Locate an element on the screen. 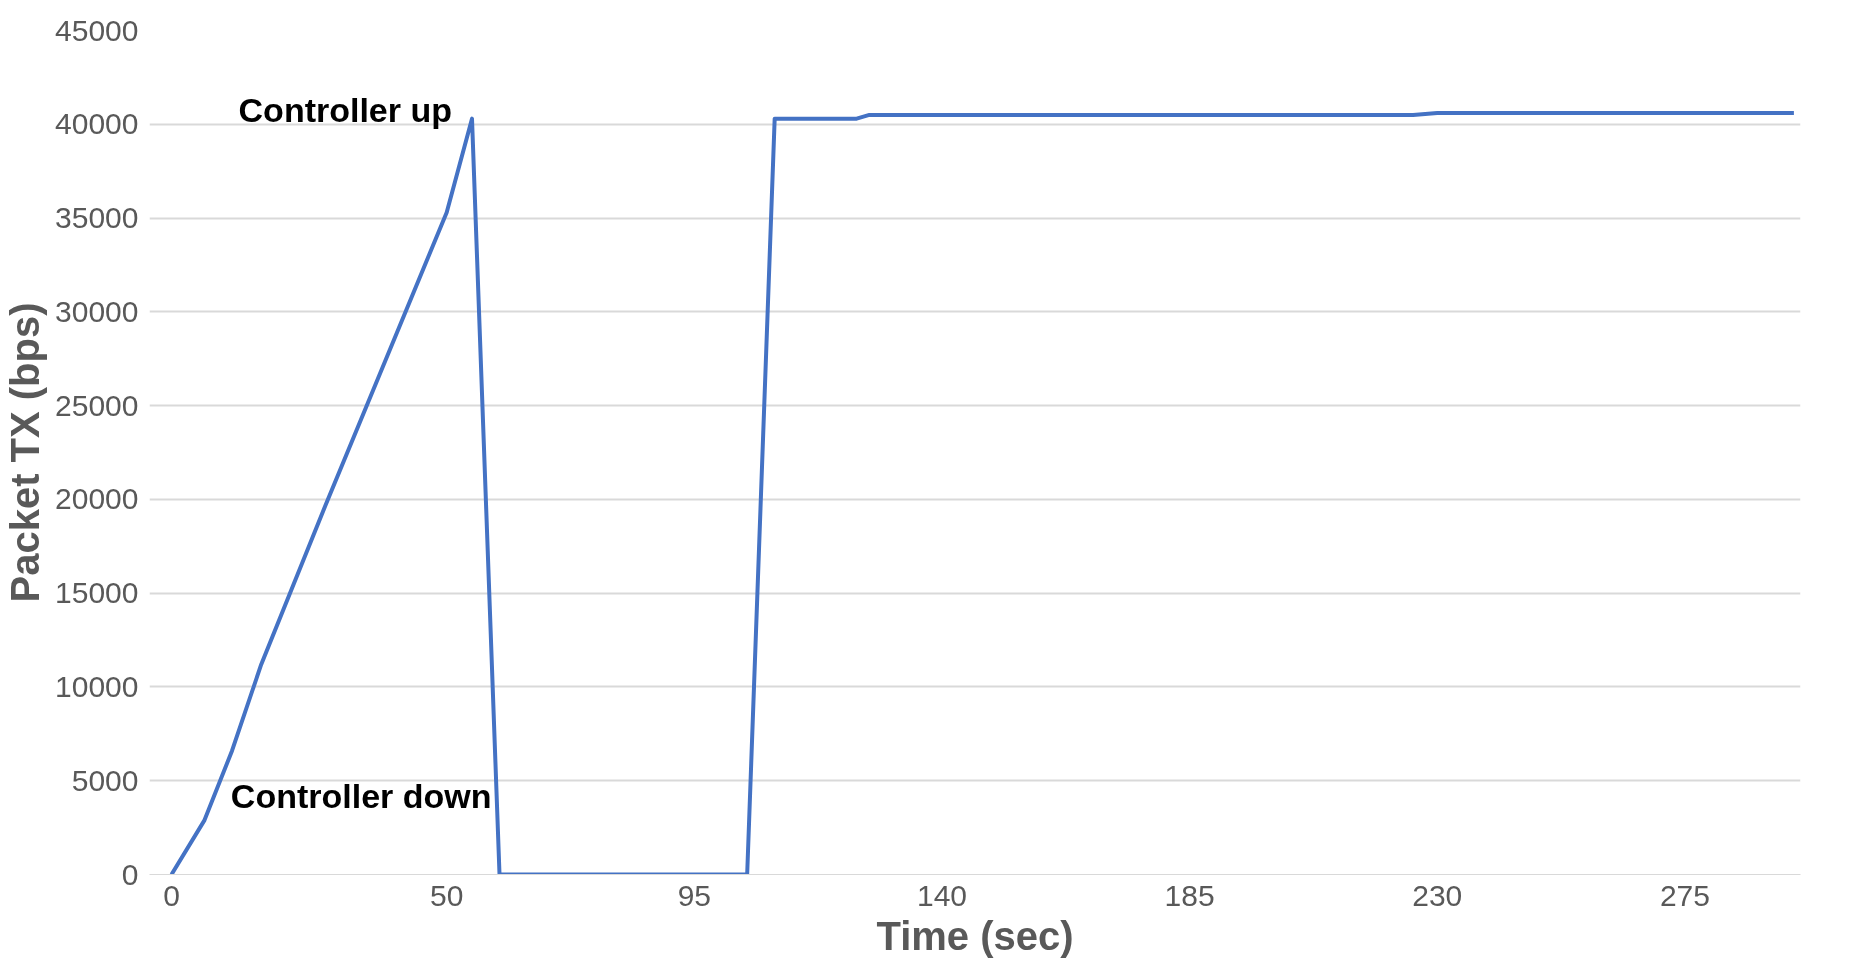 This screenshot has height=972, width=1858. x-tick-label: 0 is located at coordinates (171, 895).